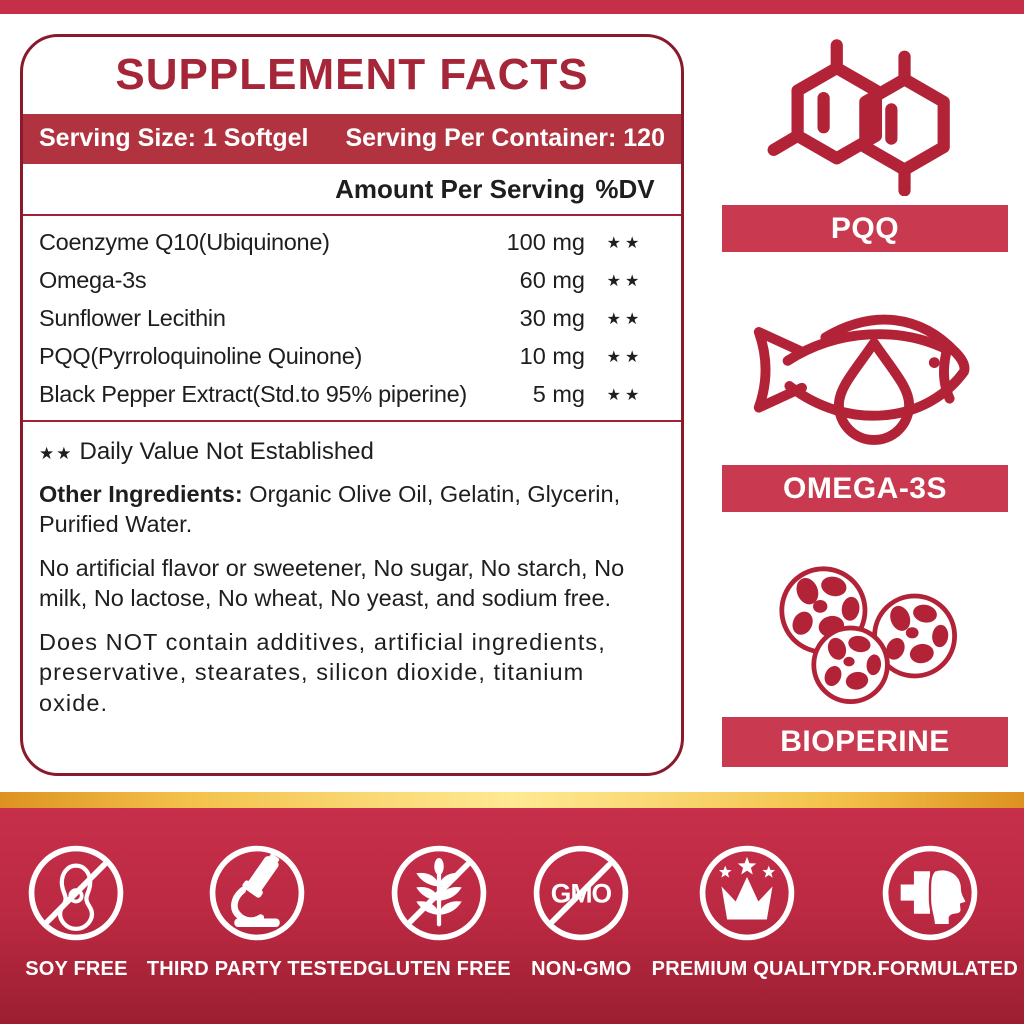 The width and height of the screenshot is (1024, 1024). Describe the element at coordinates (460, 188) in the screenshot. I see `amount-per-serving-header: Amount Per Serving` at that location.